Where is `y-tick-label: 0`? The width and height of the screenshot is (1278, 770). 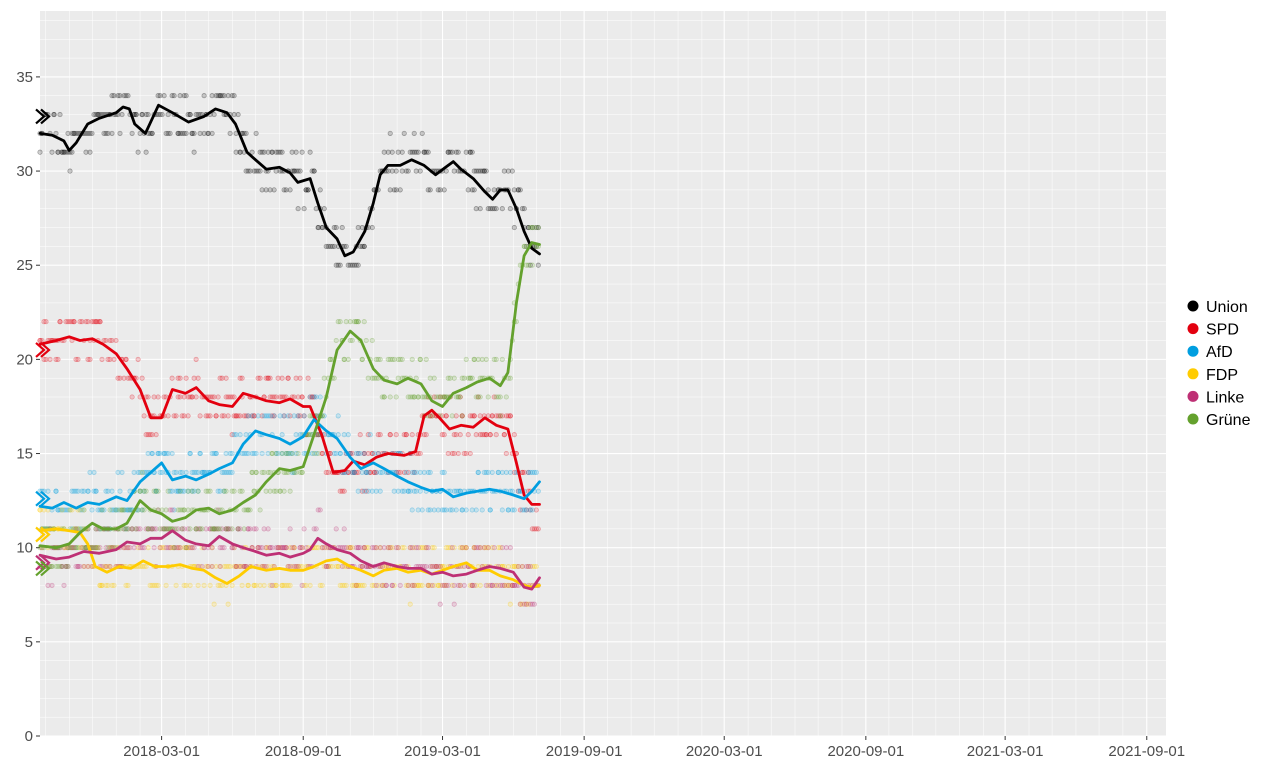
y-tick-label: 0 is located at coordinates (29, 736).